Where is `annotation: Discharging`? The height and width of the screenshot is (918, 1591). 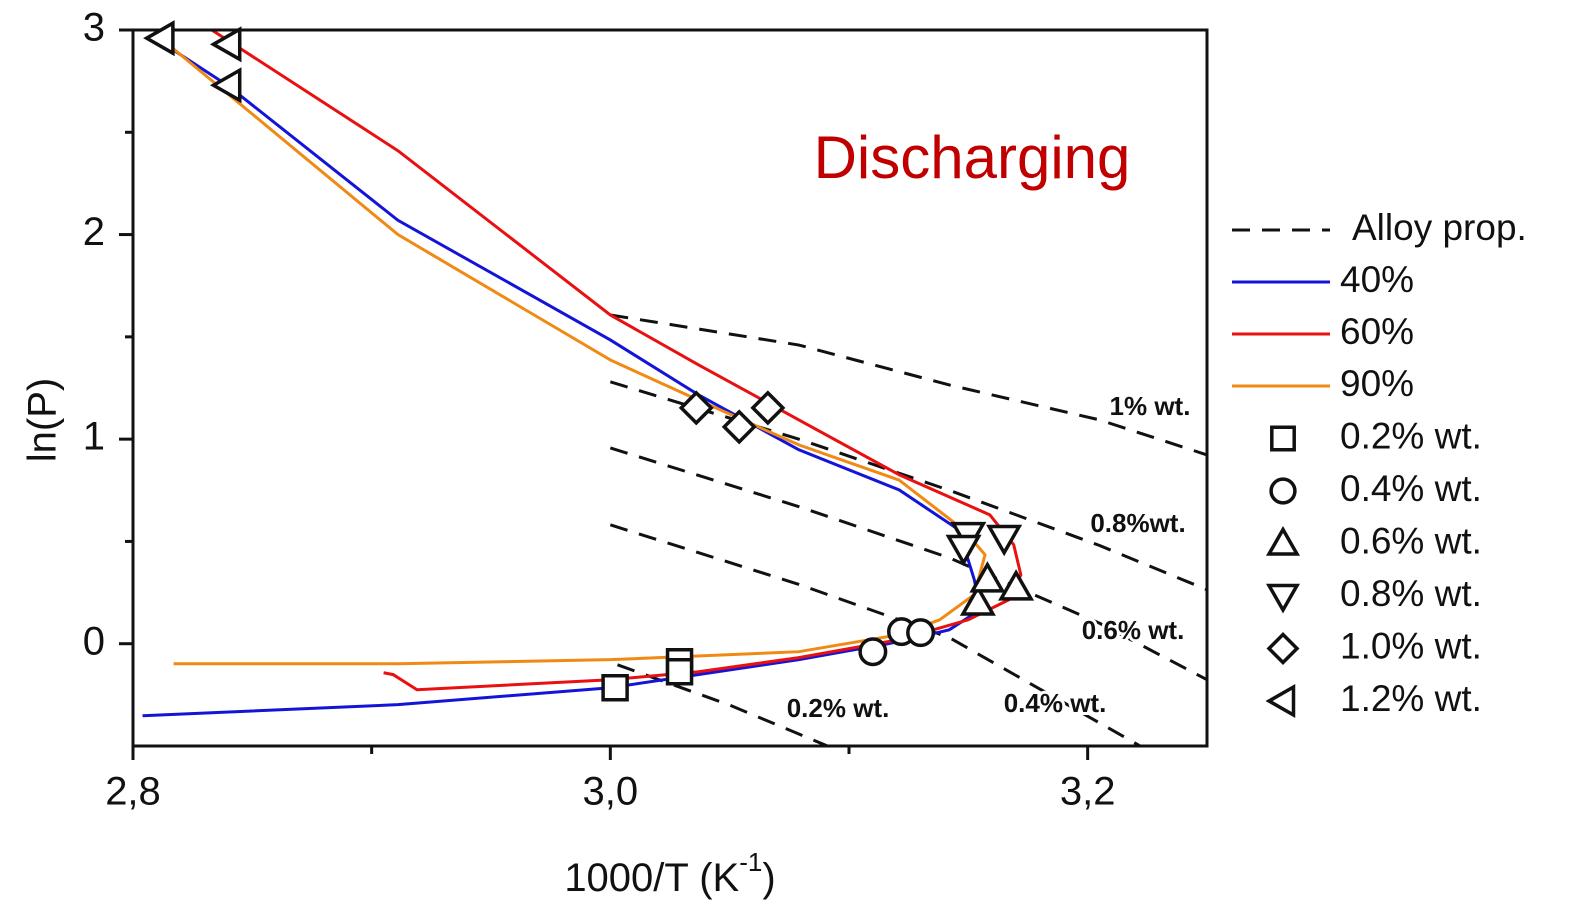
annotation: Discharging is located at coordinates (972, 157).